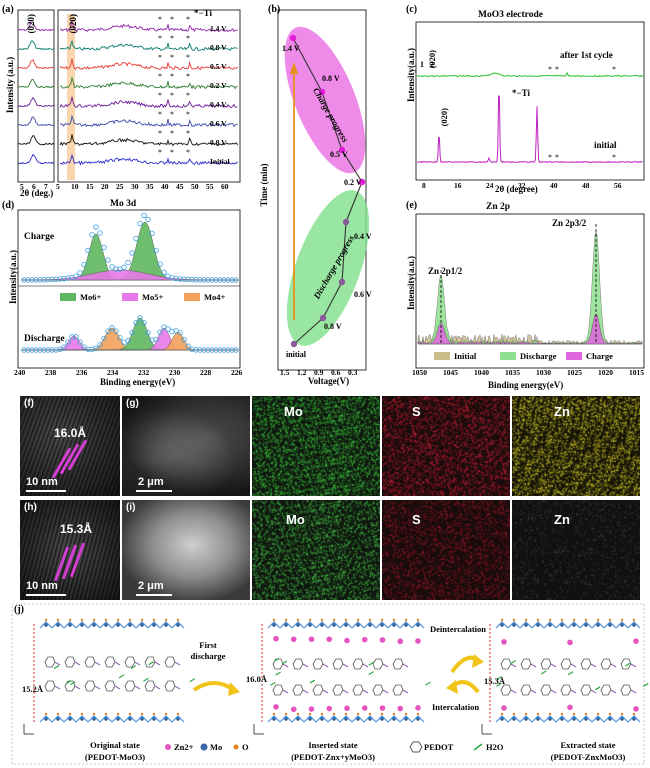  What do you see at coordinates (411, 283) in the screenshot?
I see `panel-e-ylabel: Intensity(a.u.)` at bounding box center [411, 283].